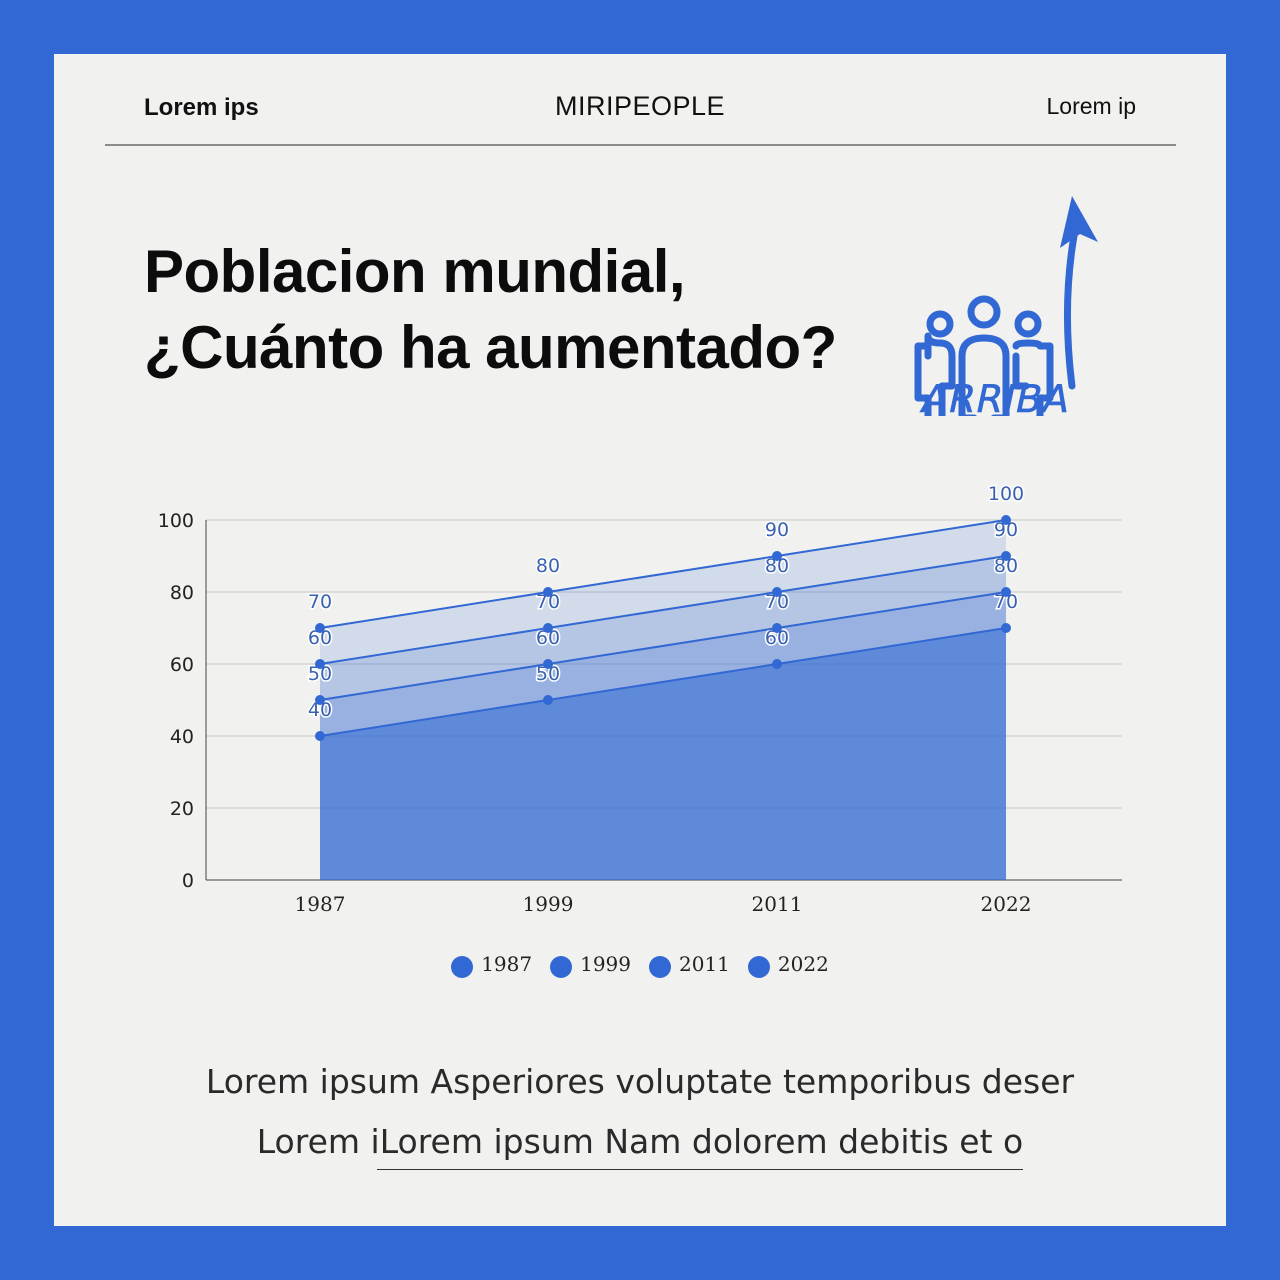 This screenshot has width=1280, height=1280. Describe the element at coordinates (320, 602) in the screenshot. I see `data-label: 70` at that location.